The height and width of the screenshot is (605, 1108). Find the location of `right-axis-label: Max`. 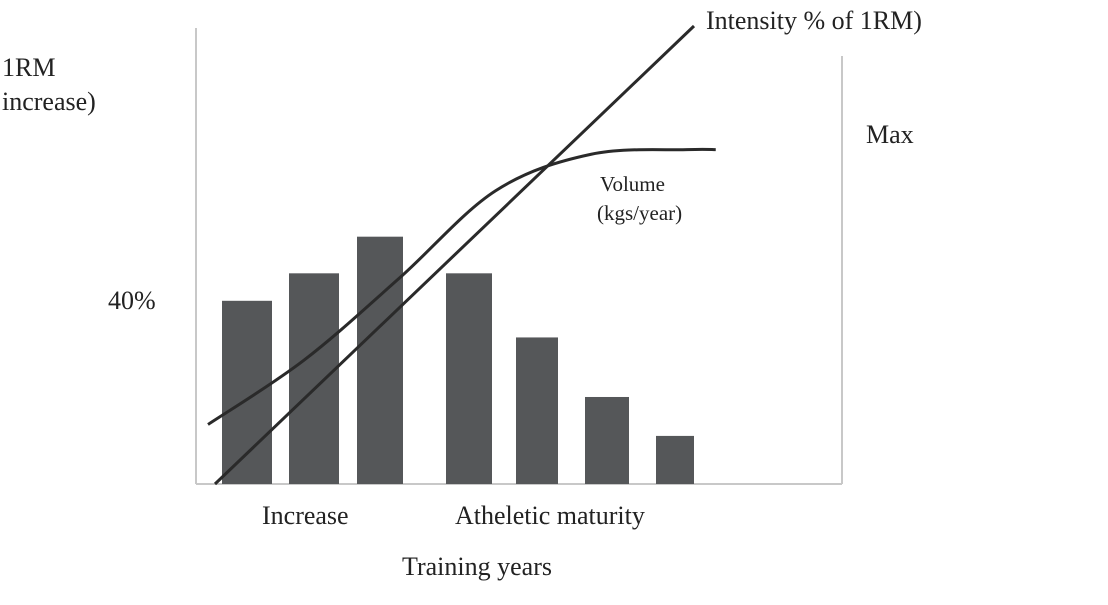

right-axis-label: Max is located at coordinates (890, 134).